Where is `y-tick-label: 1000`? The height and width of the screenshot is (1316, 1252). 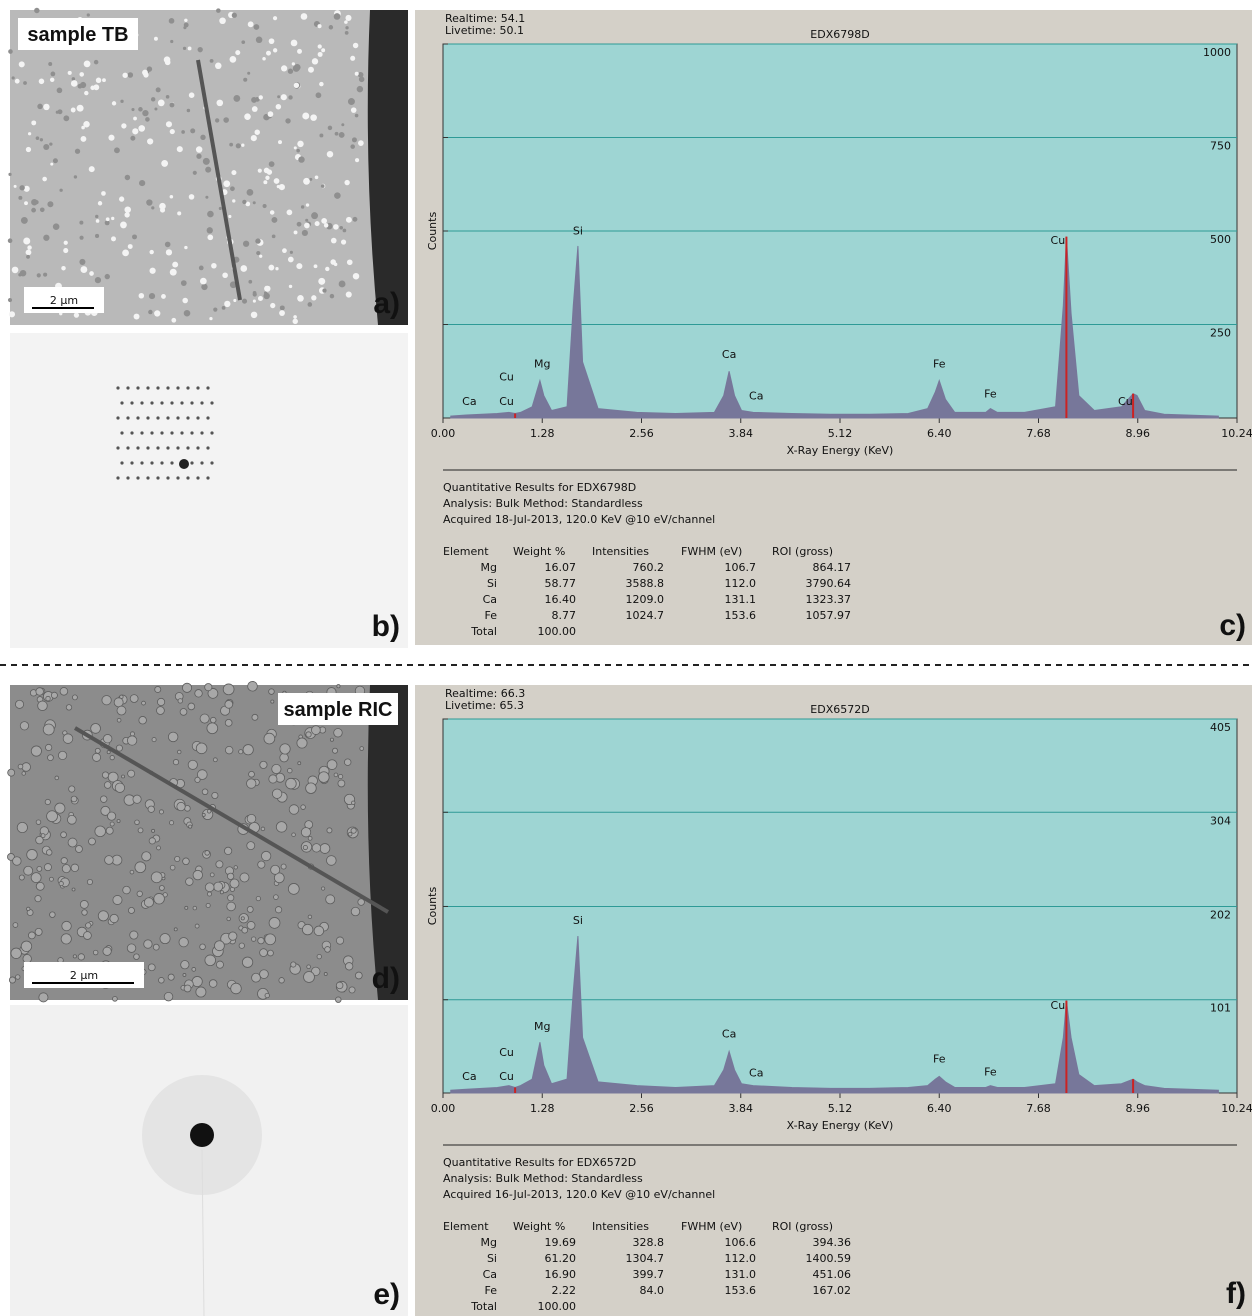 y-tick-label: 1000 is located at coordinates (1217, 52).